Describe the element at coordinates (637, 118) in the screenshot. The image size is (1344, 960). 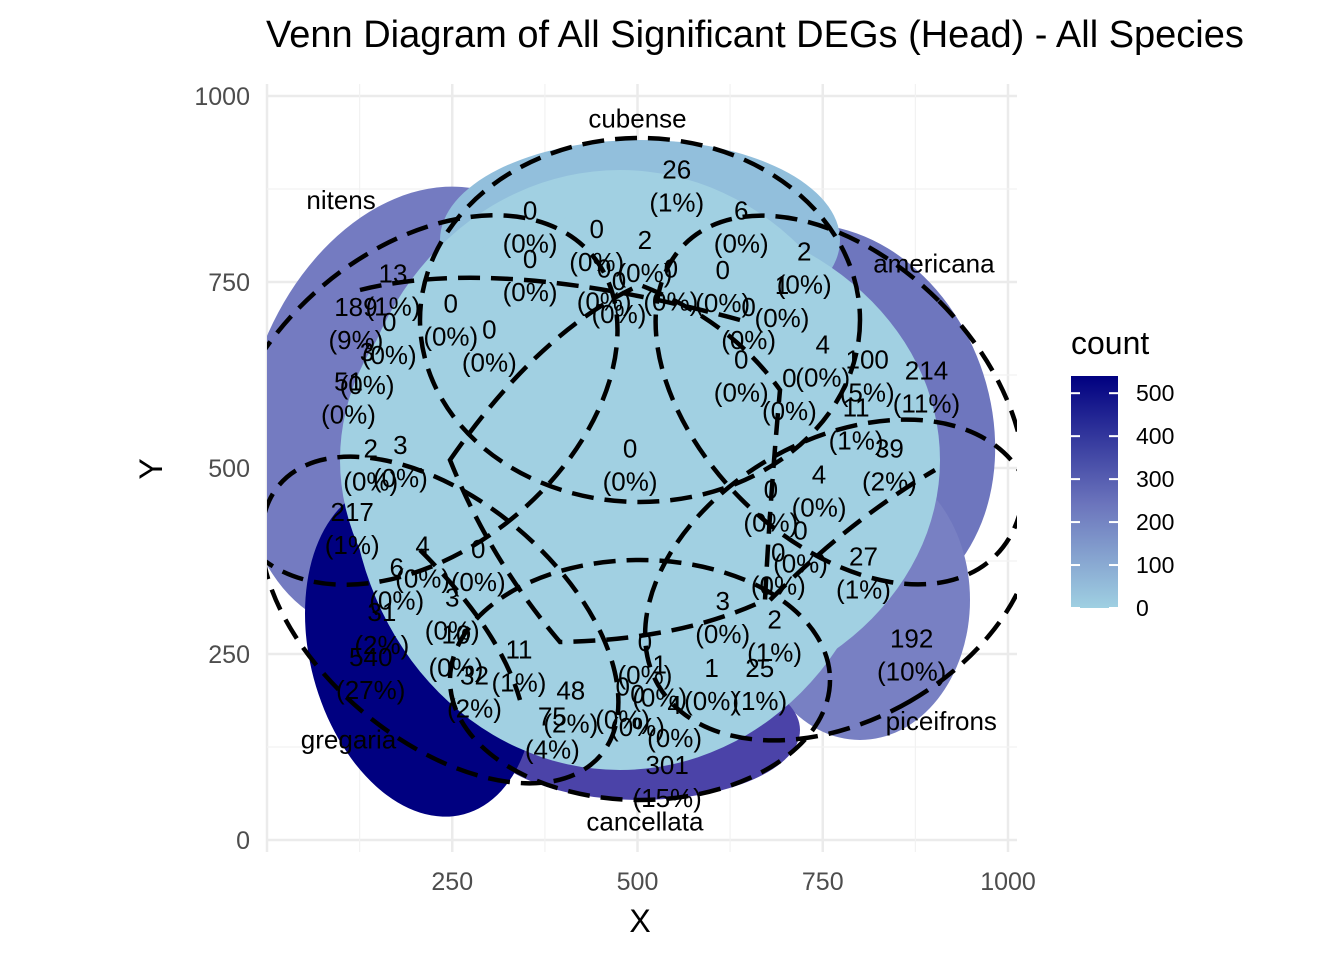
I see `set-label-cubense: cubense` at that location.